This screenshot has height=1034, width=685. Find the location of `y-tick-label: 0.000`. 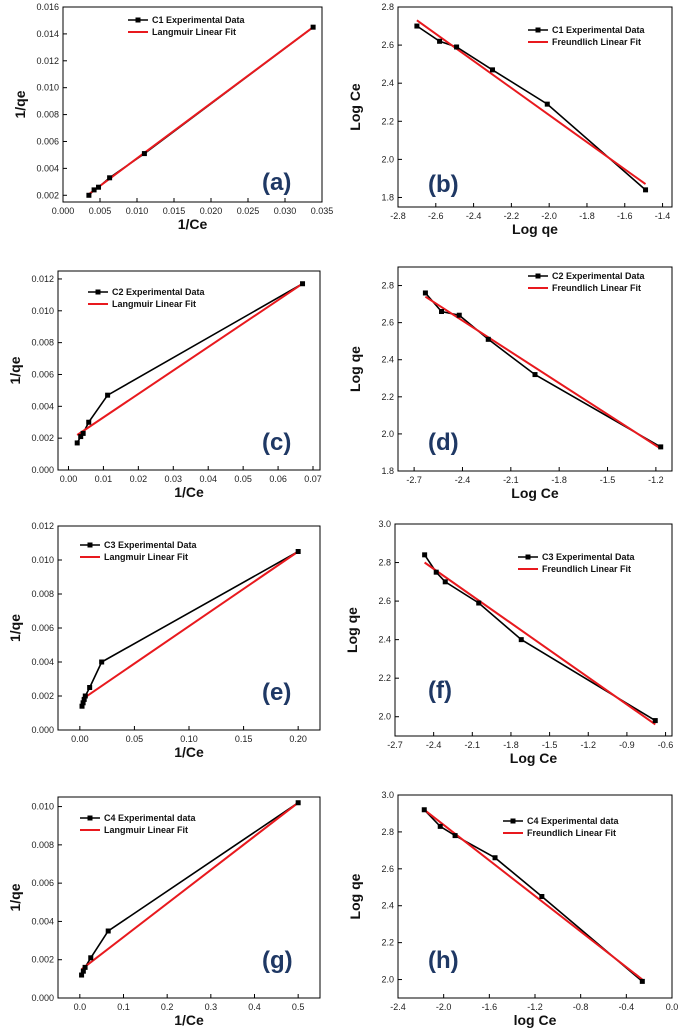

y-tick-label: 0.000 is located at coordinates (42, 998).